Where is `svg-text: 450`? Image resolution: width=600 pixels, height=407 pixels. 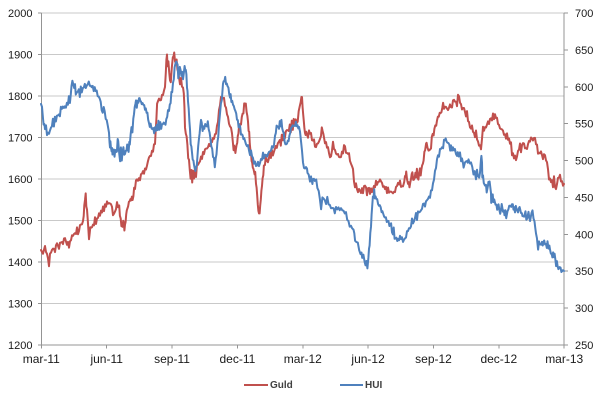
svg-text: 450 is located at coordinates (584, 198).